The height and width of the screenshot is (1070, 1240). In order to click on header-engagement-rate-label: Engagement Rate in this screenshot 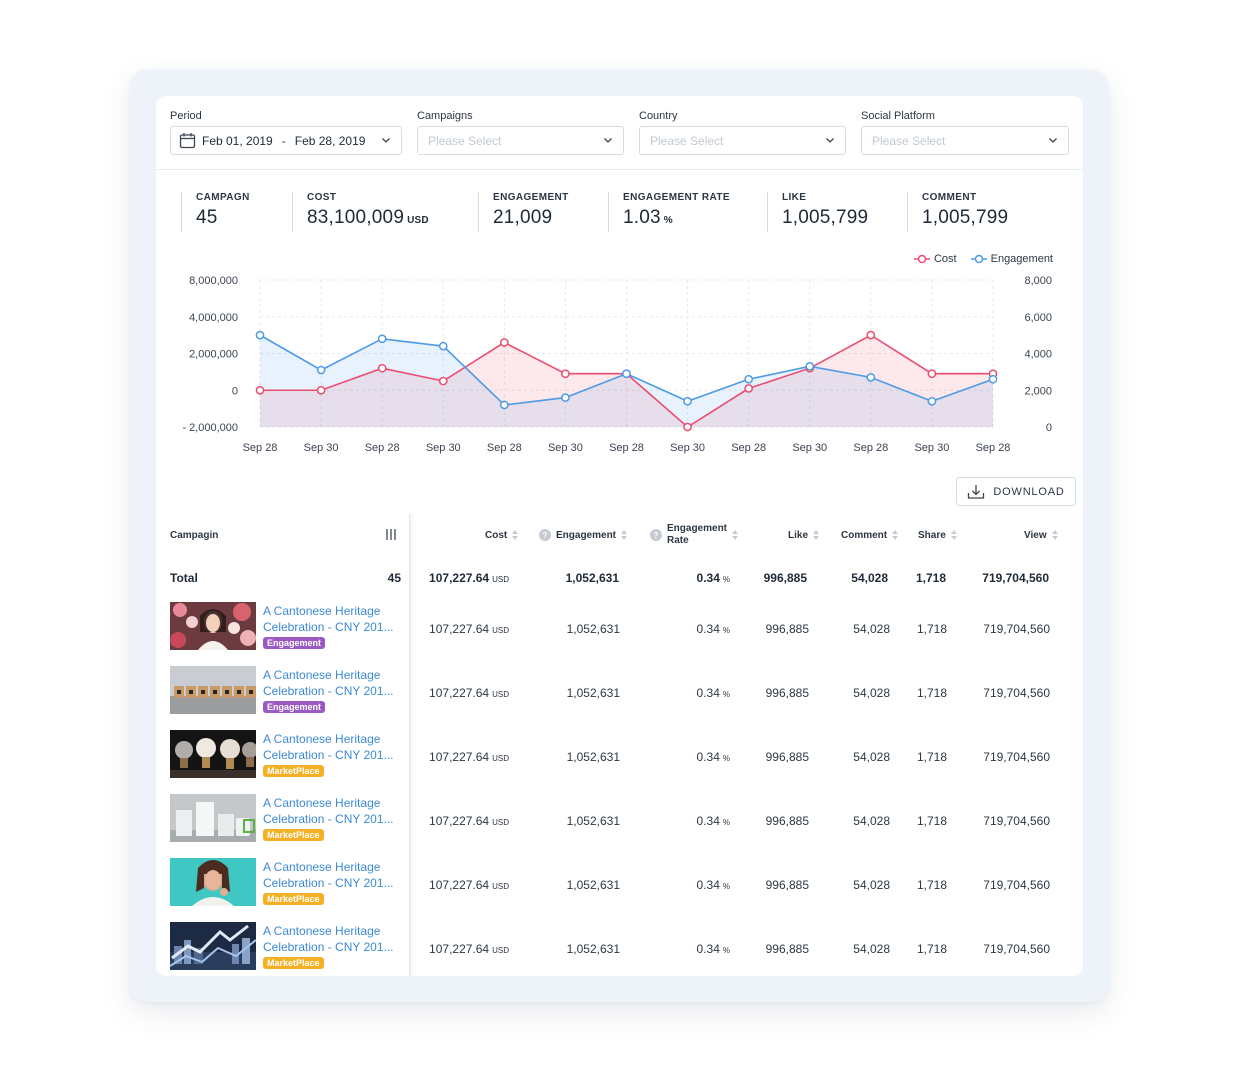, I will do `click(697, 535)`.